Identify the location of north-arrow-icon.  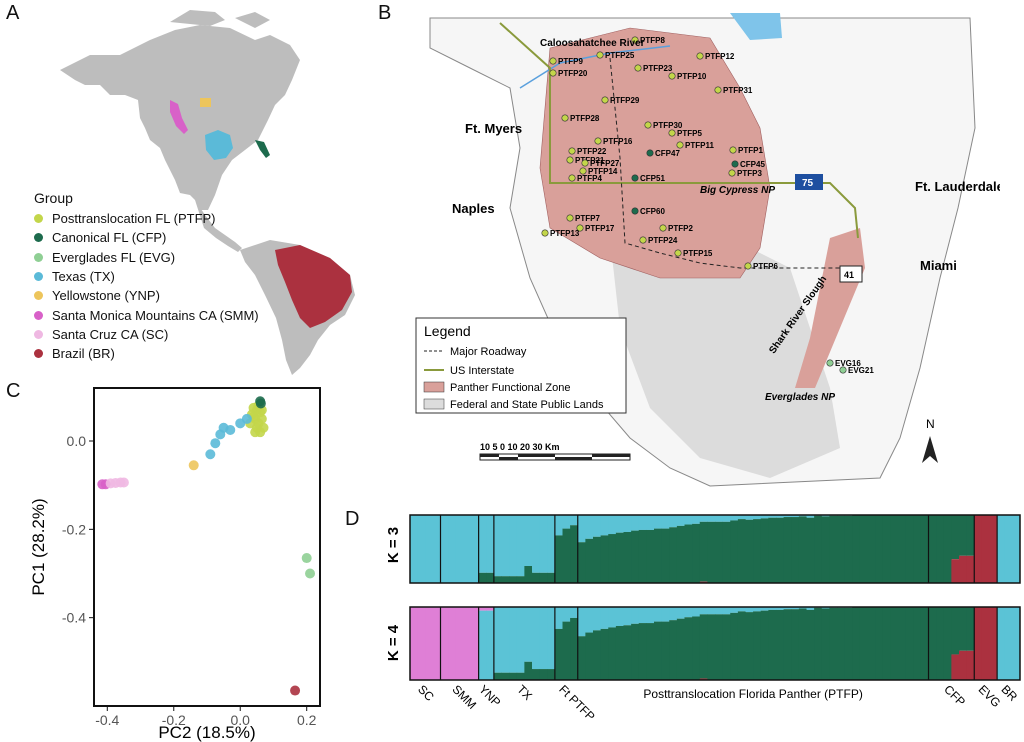
(930, 449).